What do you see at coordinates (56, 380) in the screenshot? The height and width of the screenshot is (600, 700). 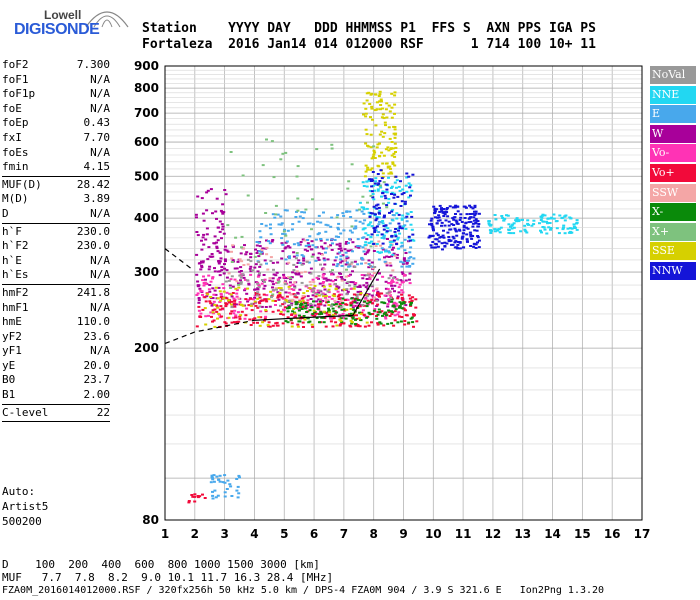 I see `param-row: B0 23.7` at bounding box center [56, 380].